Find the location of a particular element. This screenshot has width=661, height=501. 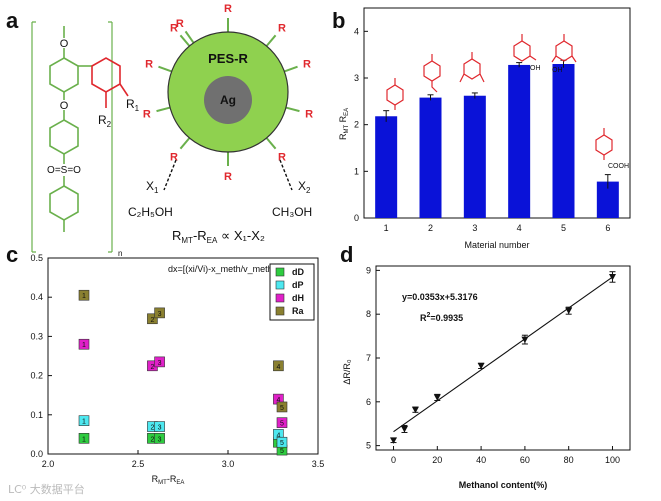

molecule-4-oh: OH is located at coordinates (535, 68).